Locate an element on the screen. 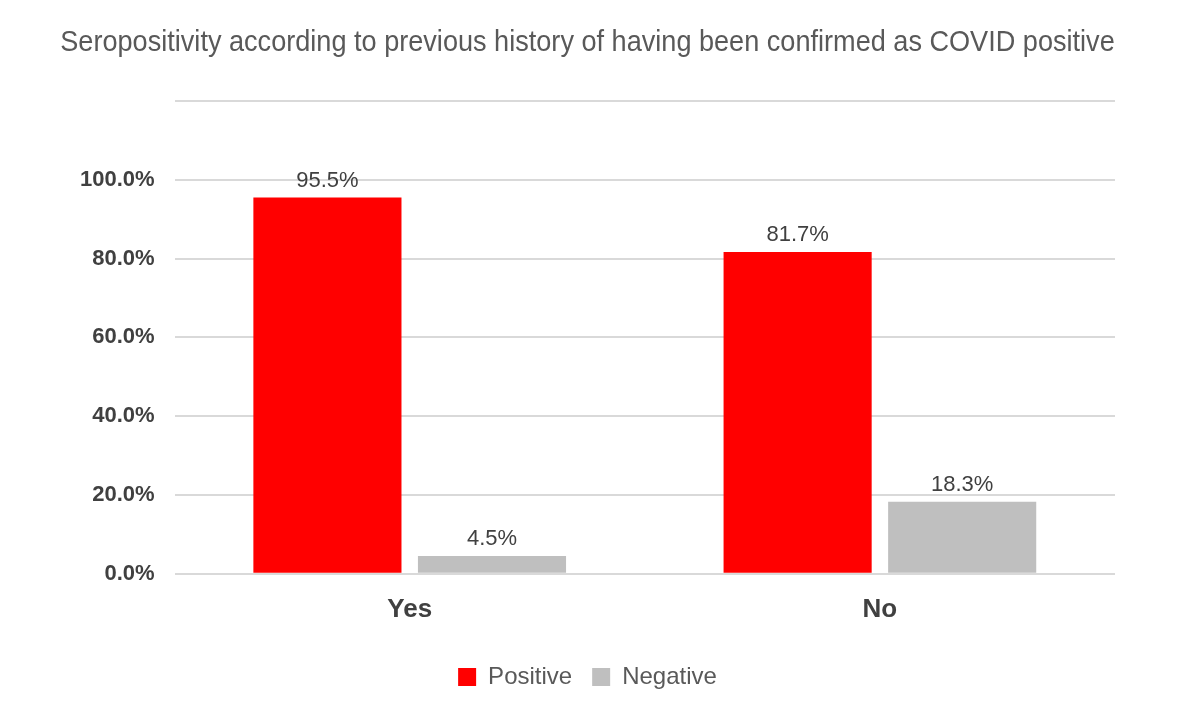 This screenshot has width=1195, height=709. x-tick-label: Yes is located at coordinates (410, 607).